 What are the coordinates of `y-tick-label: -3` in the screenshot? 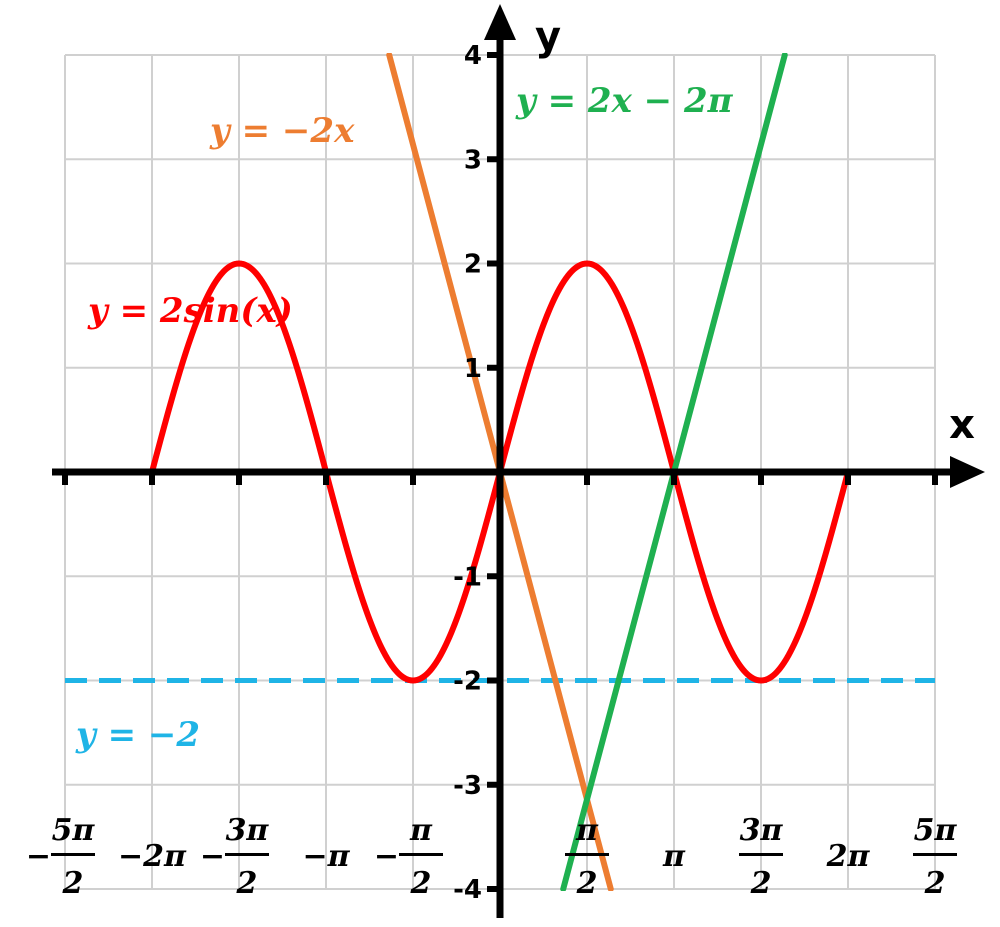 It's located at (467, 786).